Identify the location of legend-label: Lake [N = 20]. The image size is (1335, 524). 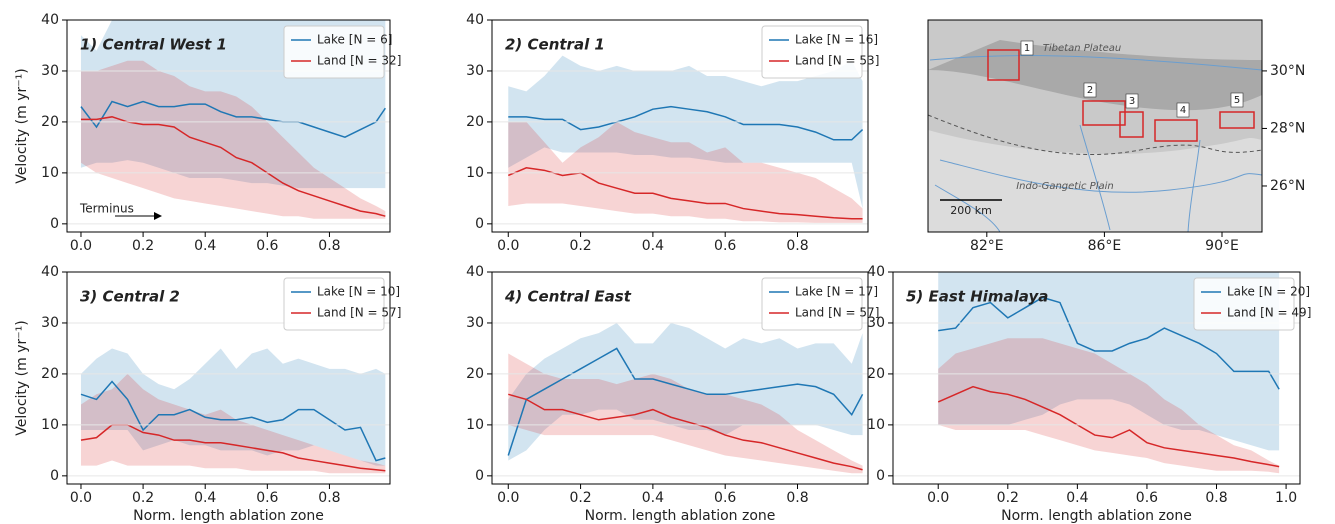
(1268, 292).